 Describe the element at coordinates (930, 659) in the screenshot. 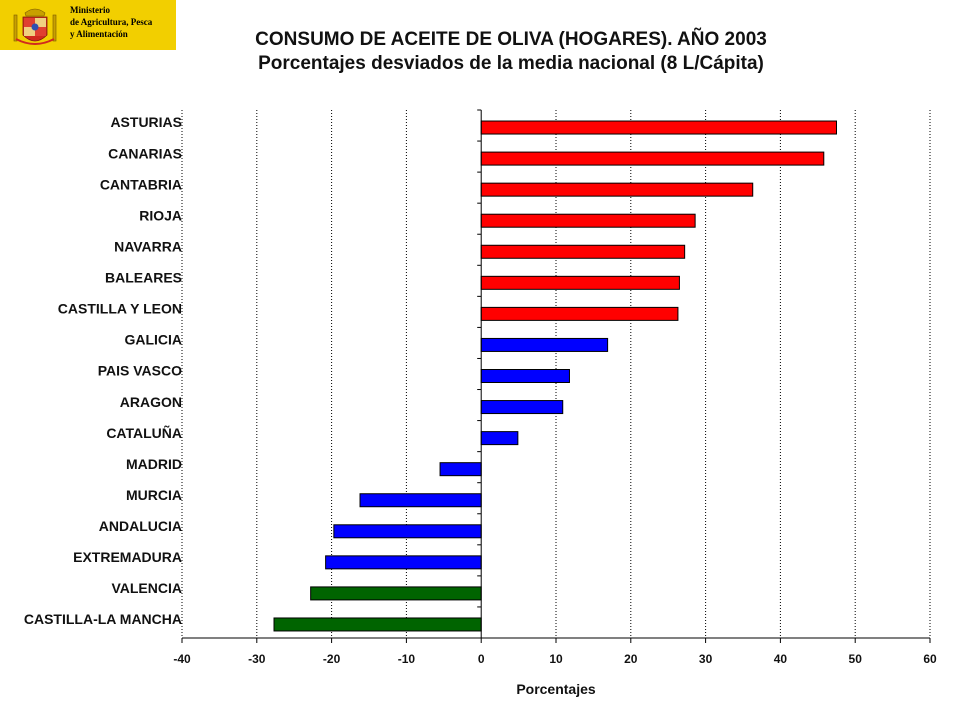

I see `x-tick-label: 60` at that location.